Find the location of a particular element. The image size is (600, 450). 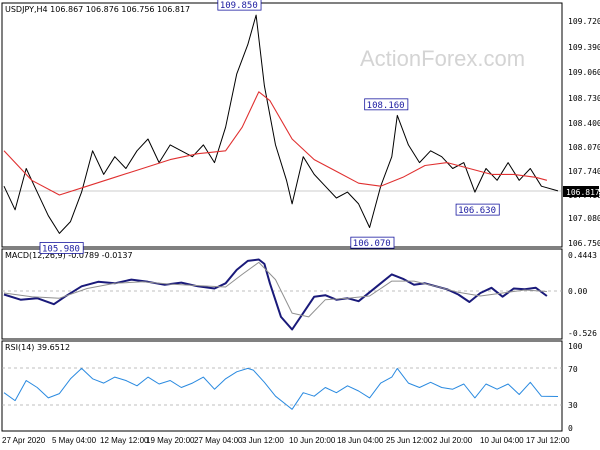

macd-series-layer is located at coordinates (275, 294).